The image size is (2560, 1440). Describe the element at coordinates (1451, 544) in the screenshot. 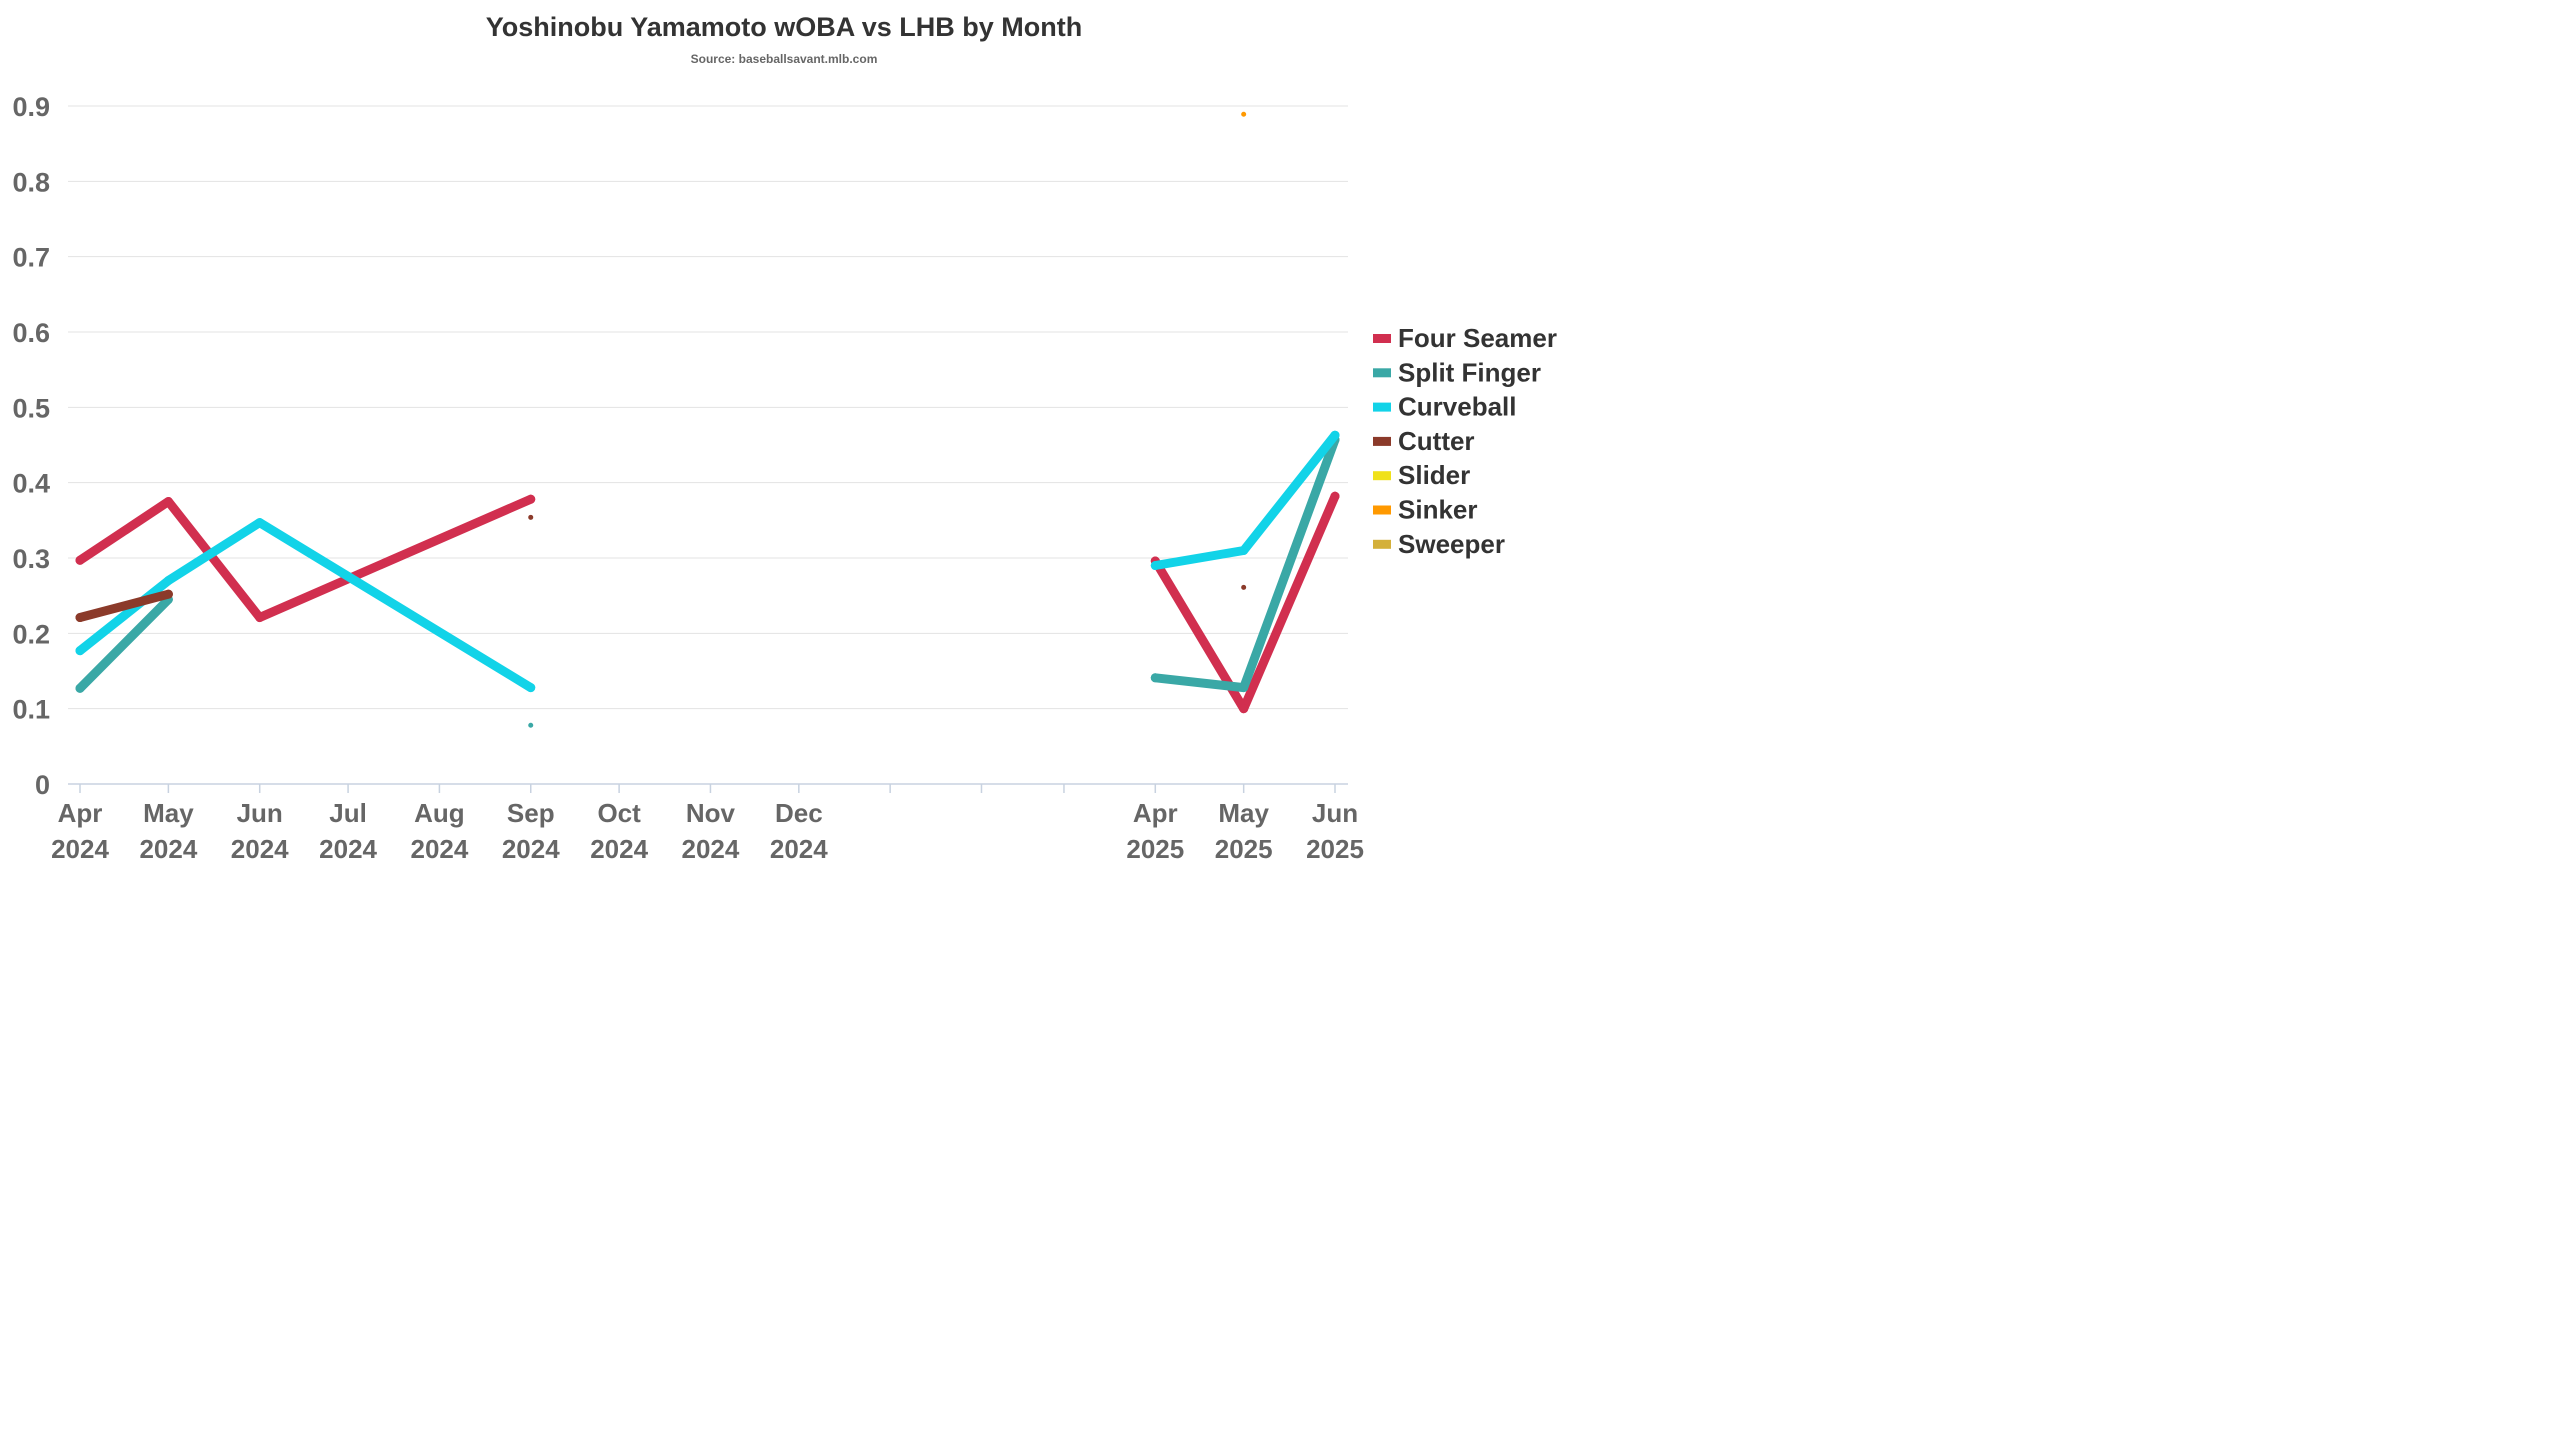

I see `legend-label-sweeper: Sweeper` at that location.